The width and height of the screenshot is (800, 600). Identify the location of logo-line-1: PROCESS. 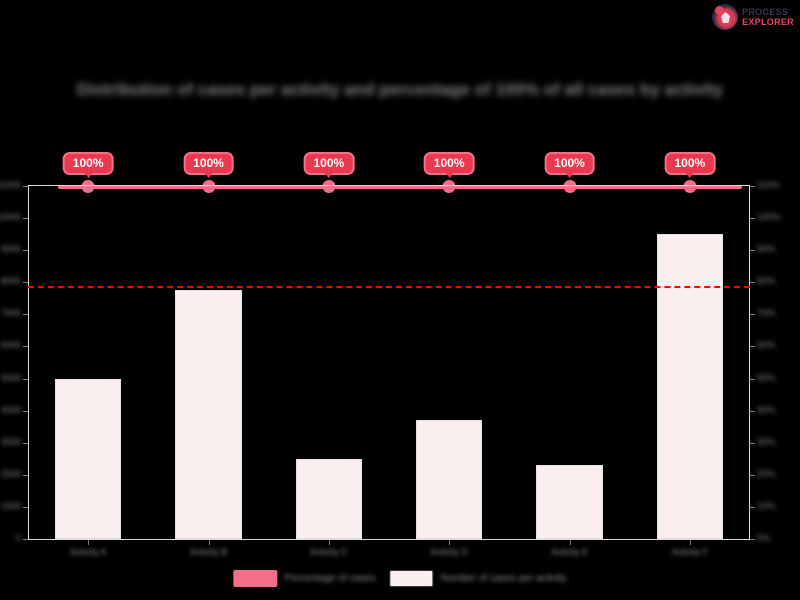
(765, 11).